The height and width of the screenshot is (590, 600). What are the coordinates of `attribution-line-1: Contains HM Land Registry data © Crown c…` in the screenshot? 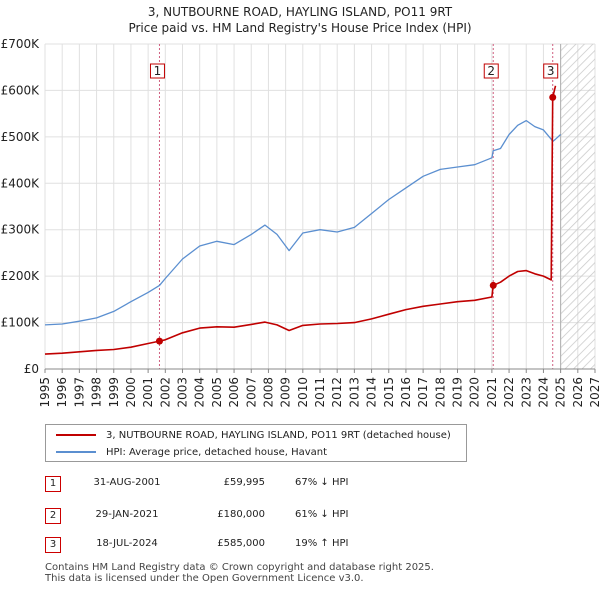 It's located at (239, 567).